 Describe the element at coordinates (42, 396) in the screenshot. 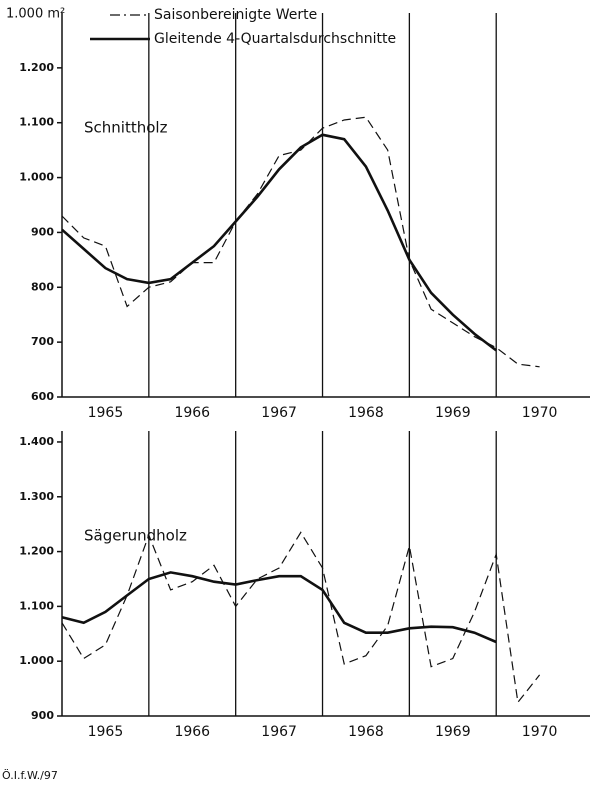

I see `y-tick-label: 600` at that location.